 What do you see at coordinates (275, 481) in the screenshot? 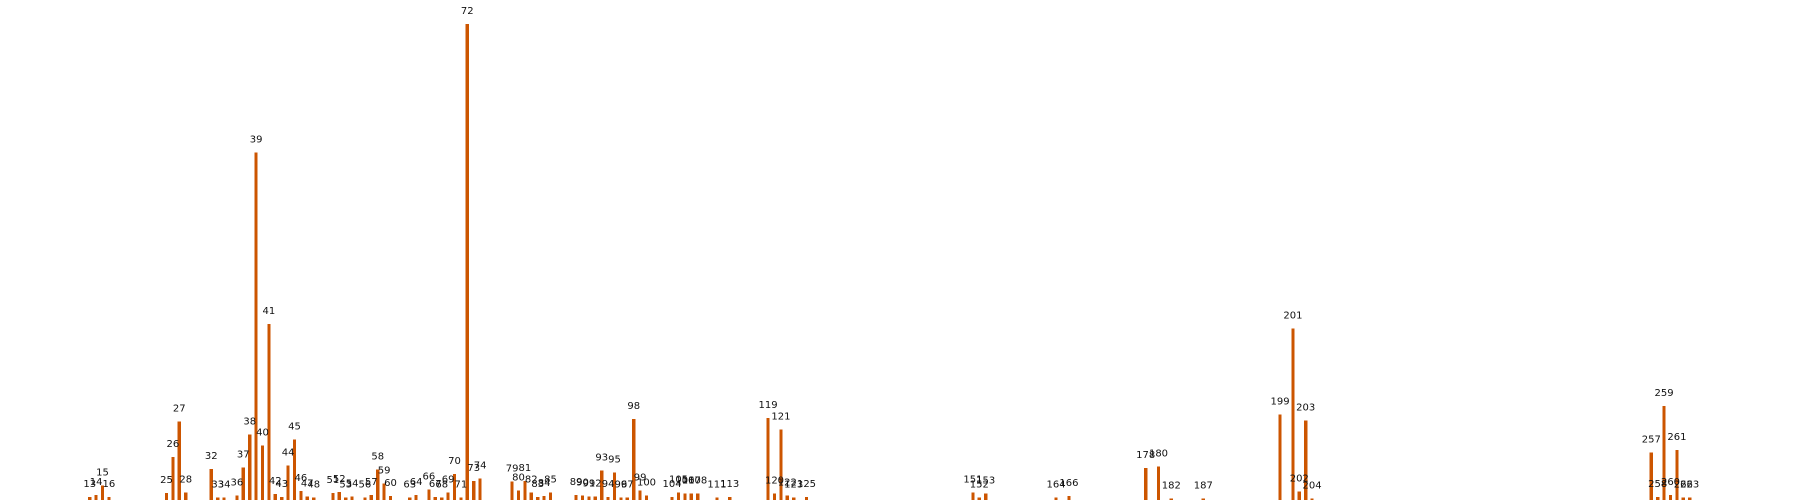
I see `bar-label-42: 42` at bounding box center [275, 481].